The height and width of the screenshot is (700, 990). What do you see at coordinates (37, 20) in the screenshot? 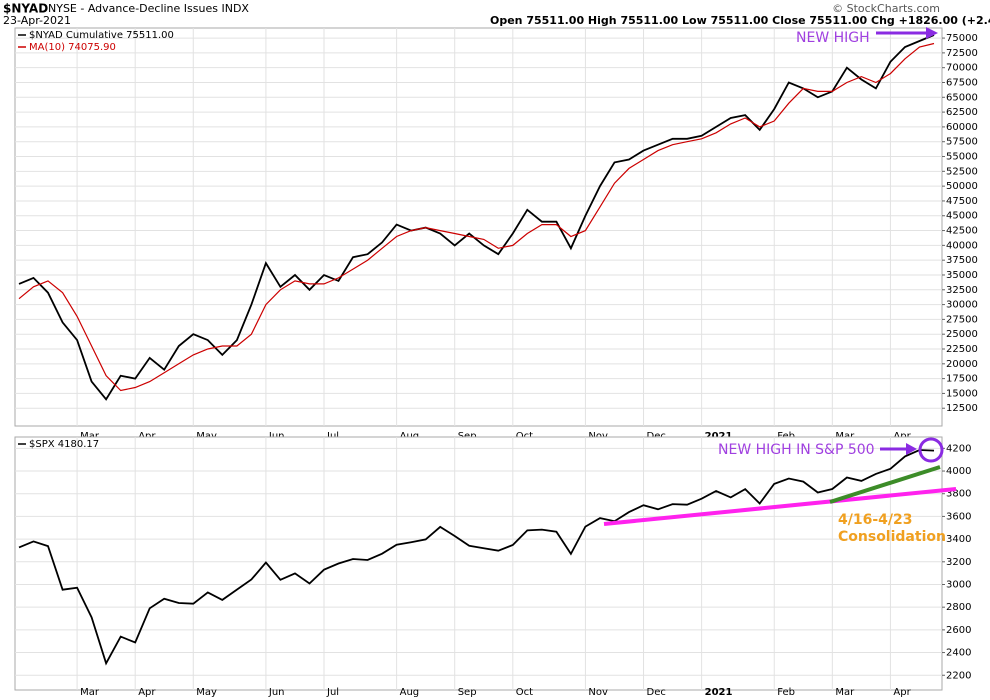
I see `date: 23-Apr-2021` at bounding box center [37, 20].